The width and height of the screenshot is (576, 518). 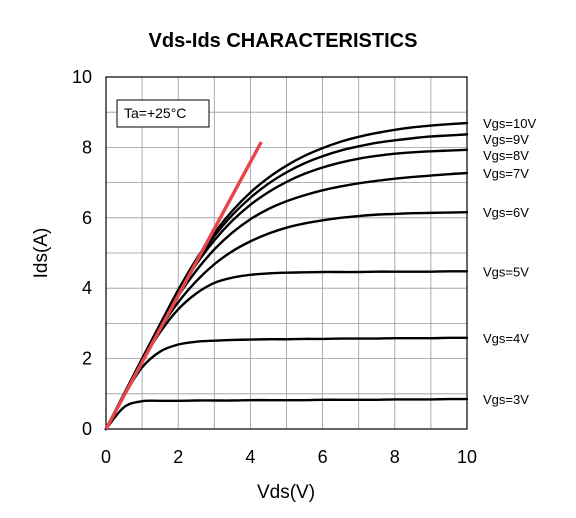 What do you see at coordinates (506, 212) in the screenshot?
I see `series-label: Vgs=6V` at bounding box center [506, 212].